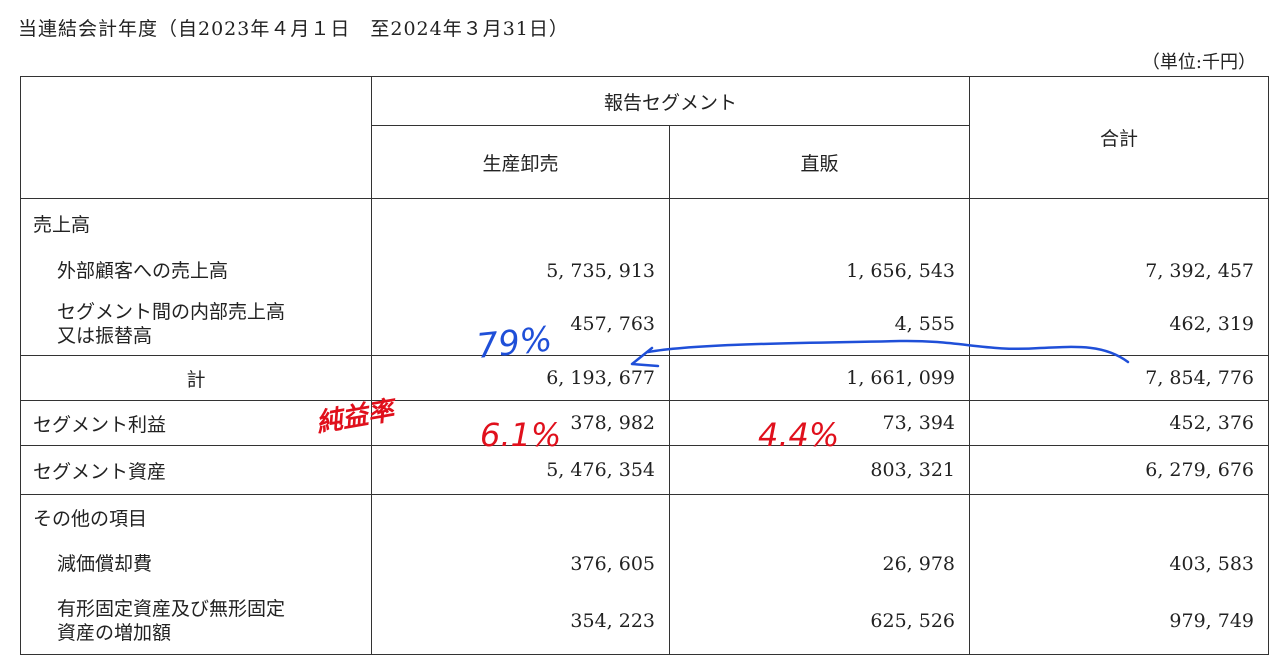  Describe the element at coordinates (196, 223) in the screenshot. I see `row-label-sales: 売上高` at that location.